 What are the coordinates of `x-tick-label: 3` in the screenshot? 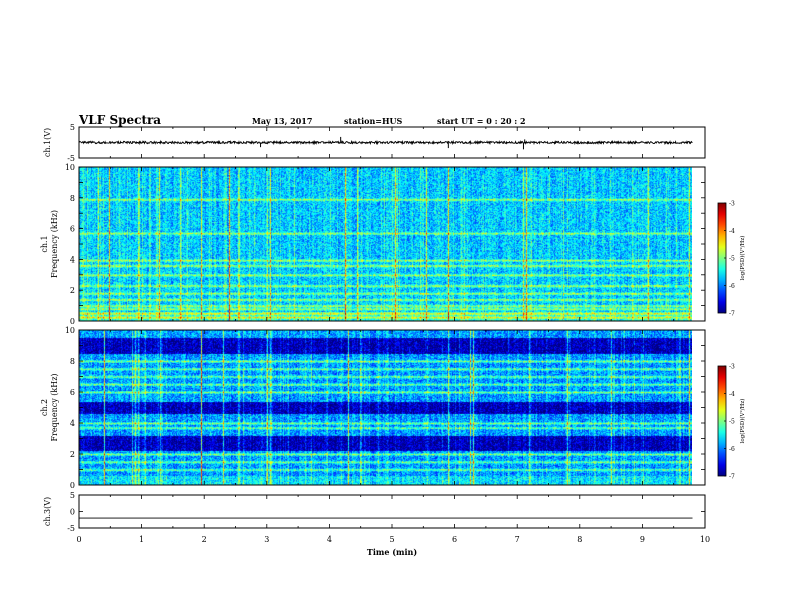 It's located at (266, 539).